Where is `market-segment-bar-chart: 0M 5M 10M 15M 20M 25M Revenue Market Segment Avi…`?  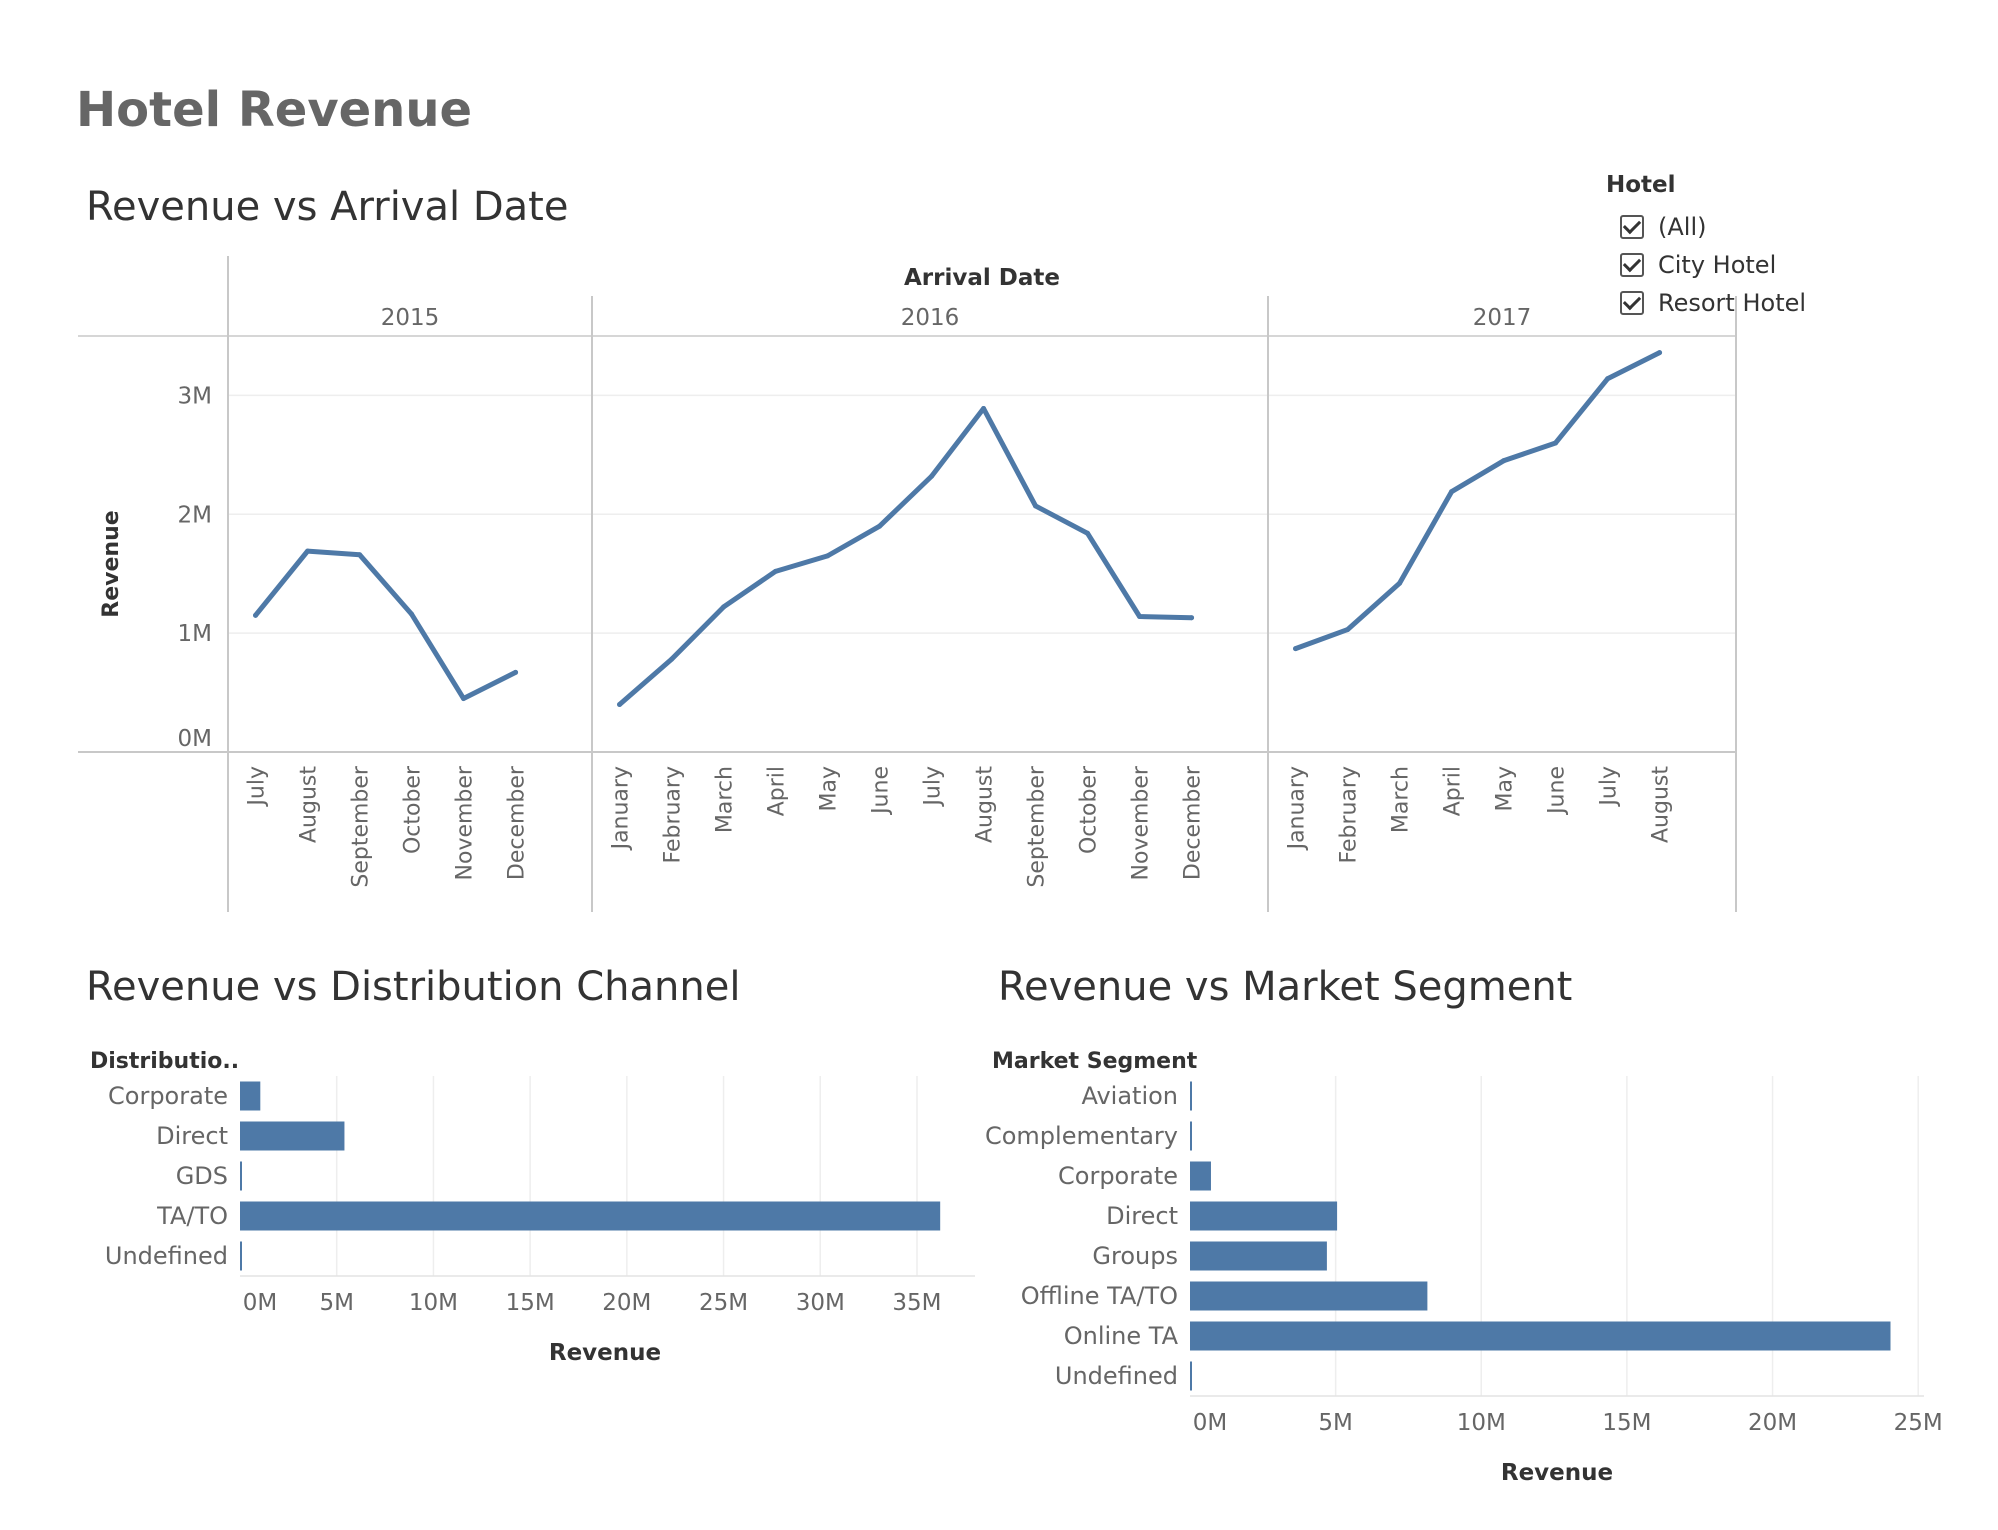
market-segment-bar-chart: 0M 5M 10M 15M 20M 25M Revenue Market Segment Avi… is located at coordinates (1464, 1267).